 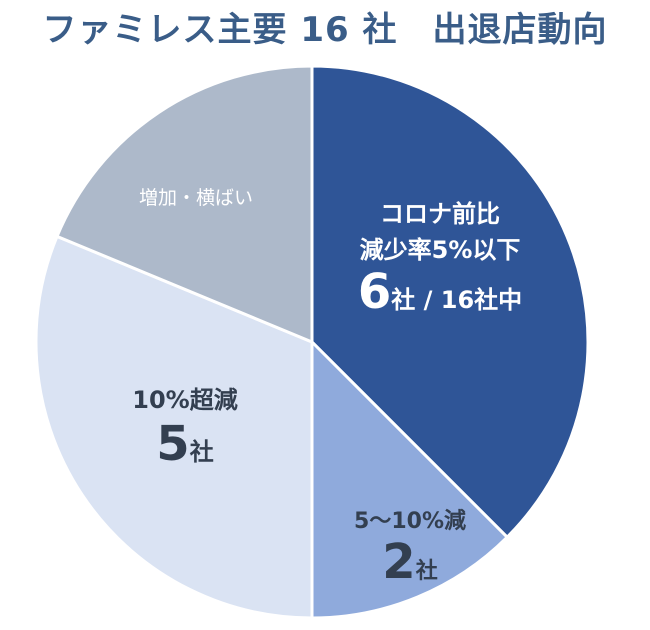 I want to click on slice-count-2: 5社, so click(x=184, y=444).